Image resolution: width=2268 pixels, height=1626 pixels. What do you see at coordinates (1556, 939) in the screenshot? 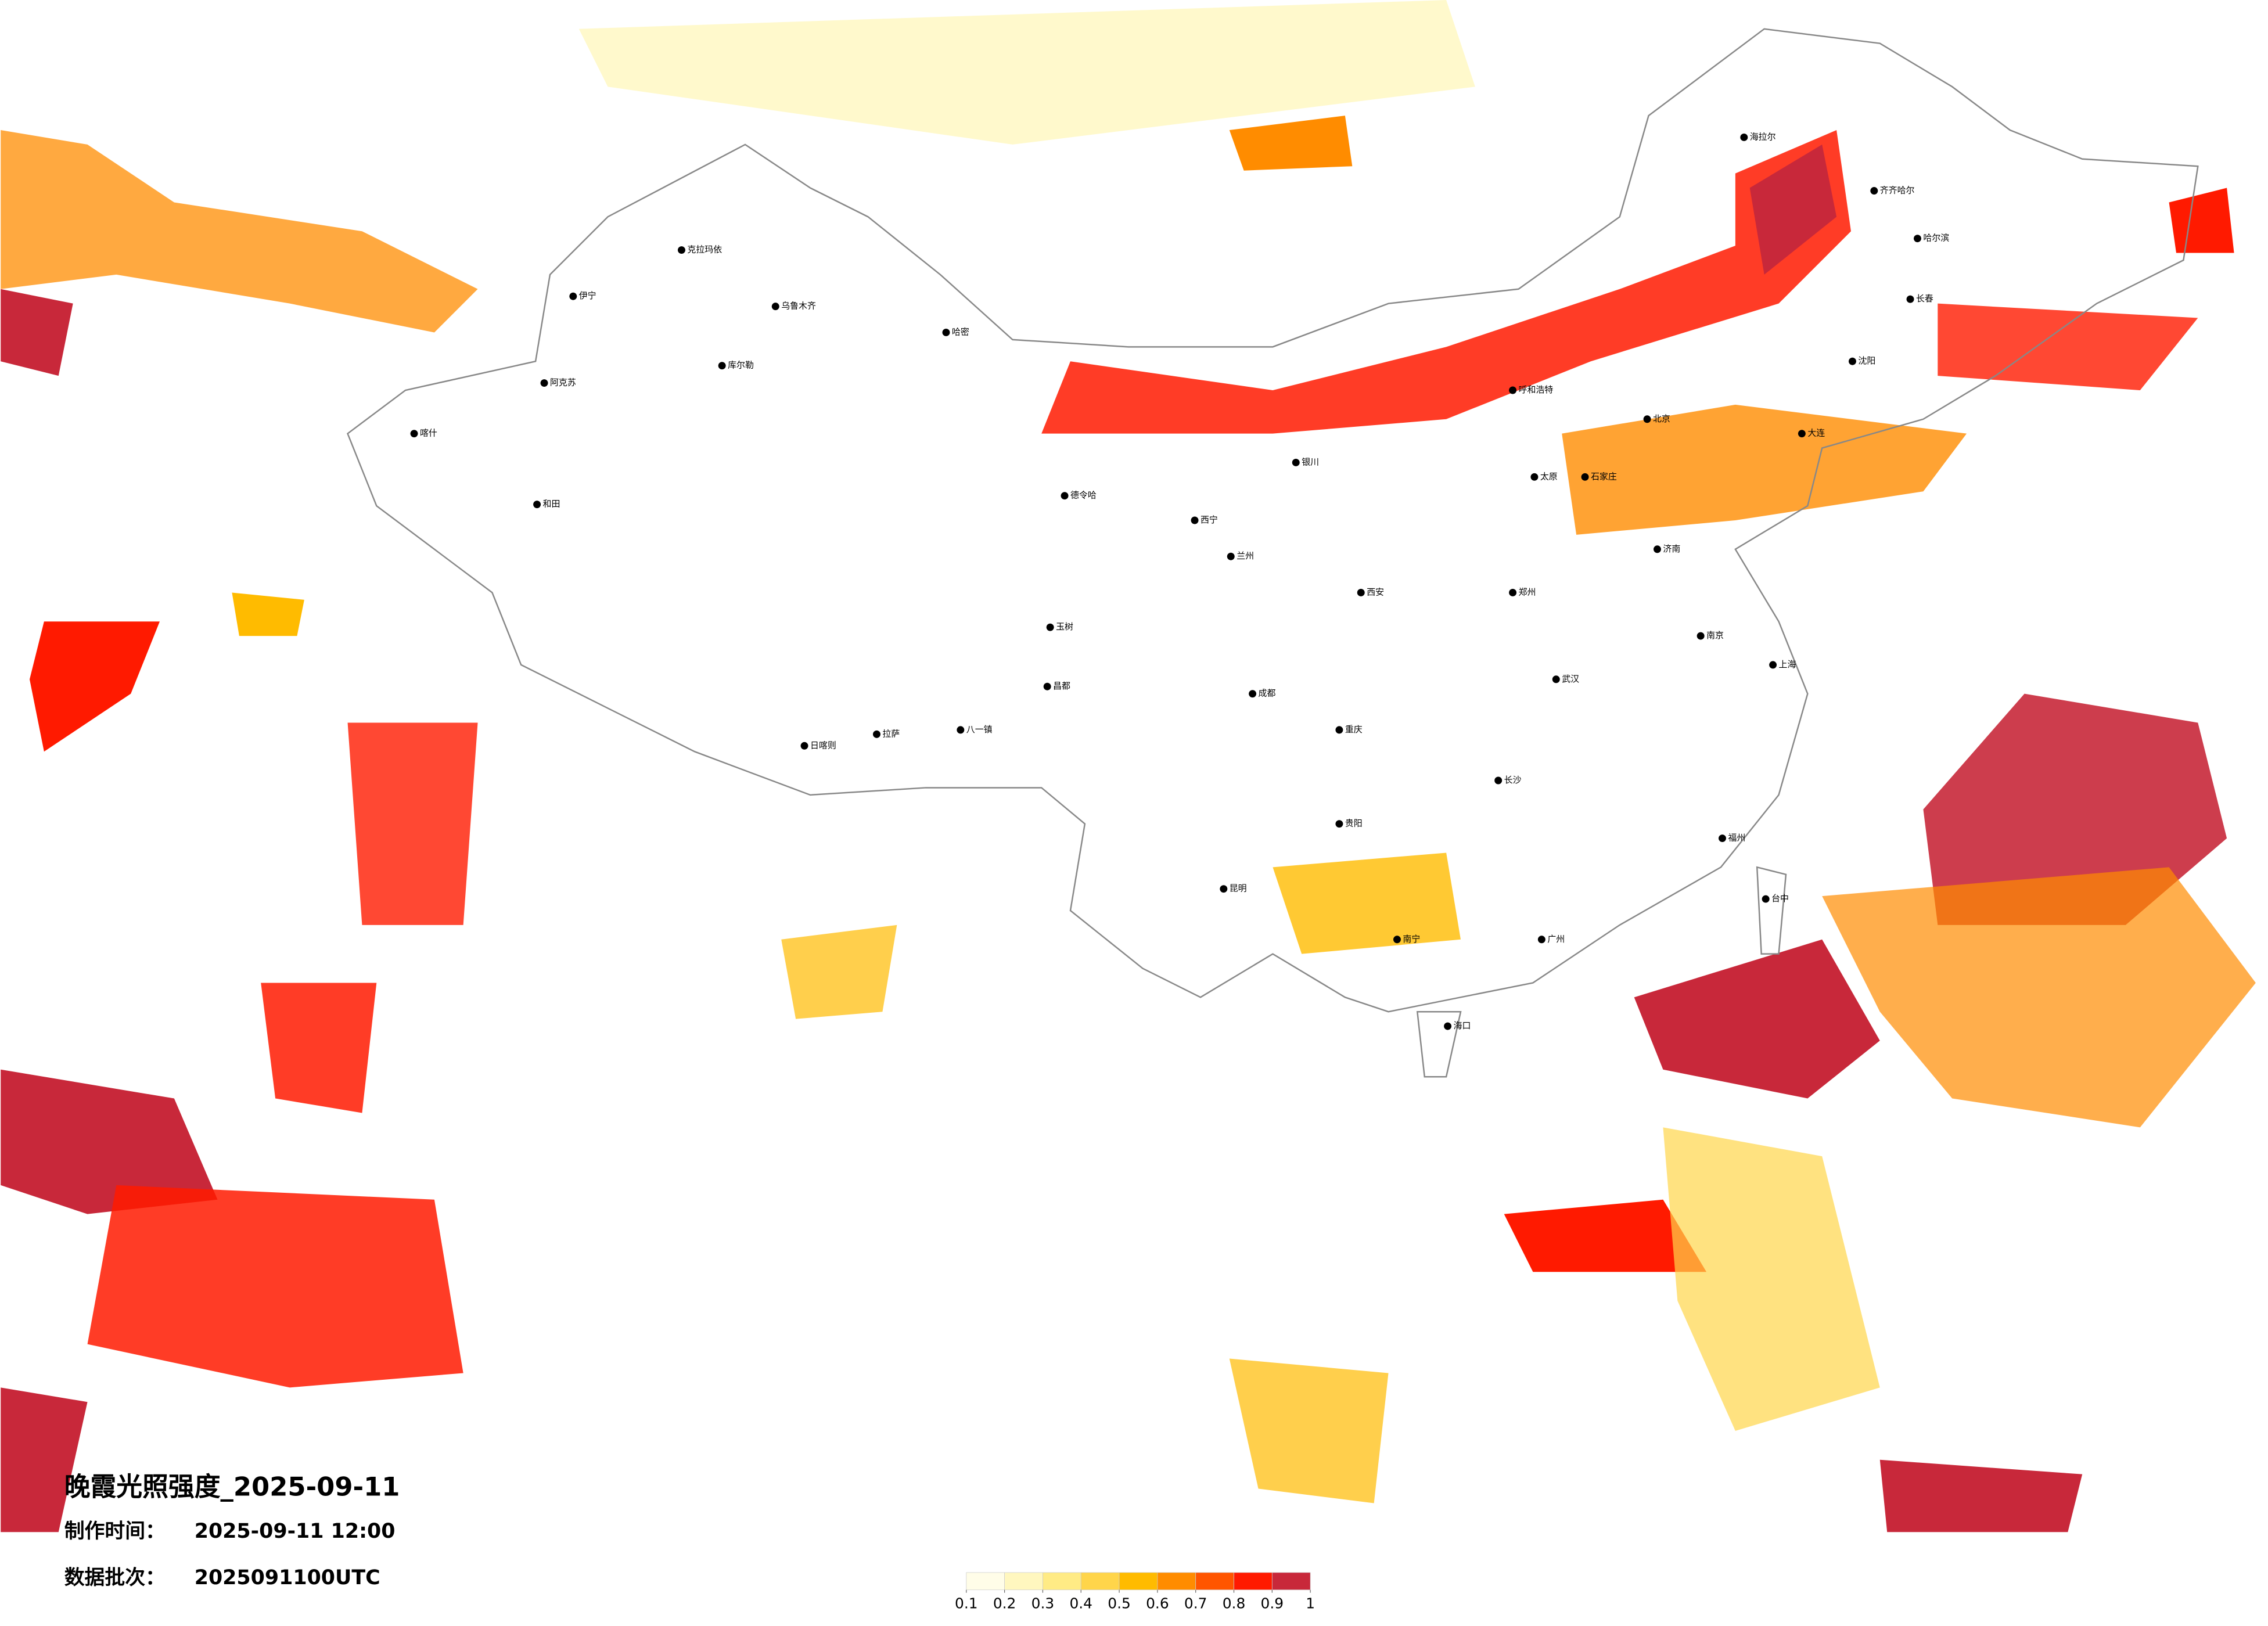
I see `city-label: 广州` at bounding box center [1556, 939].